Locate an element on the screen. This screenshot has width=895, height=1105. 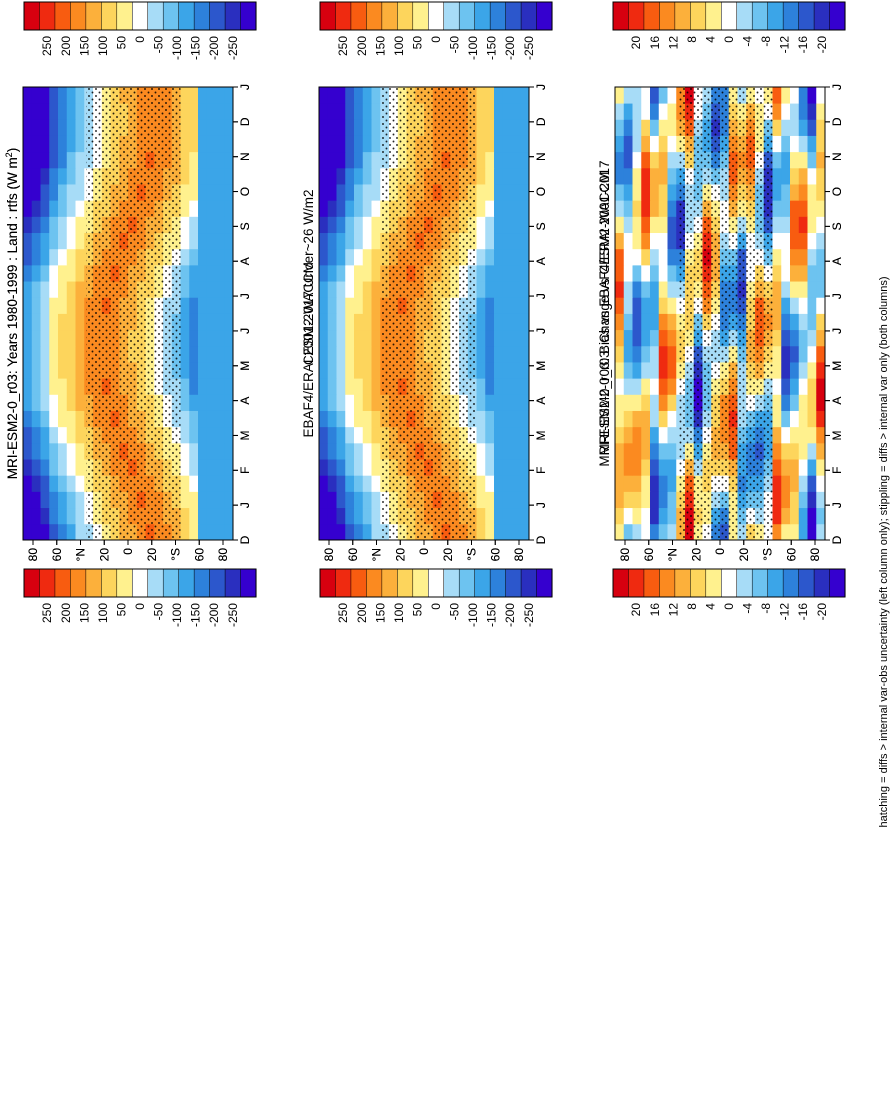
colorbar-label: -200 is located at coordinates (214, 48).